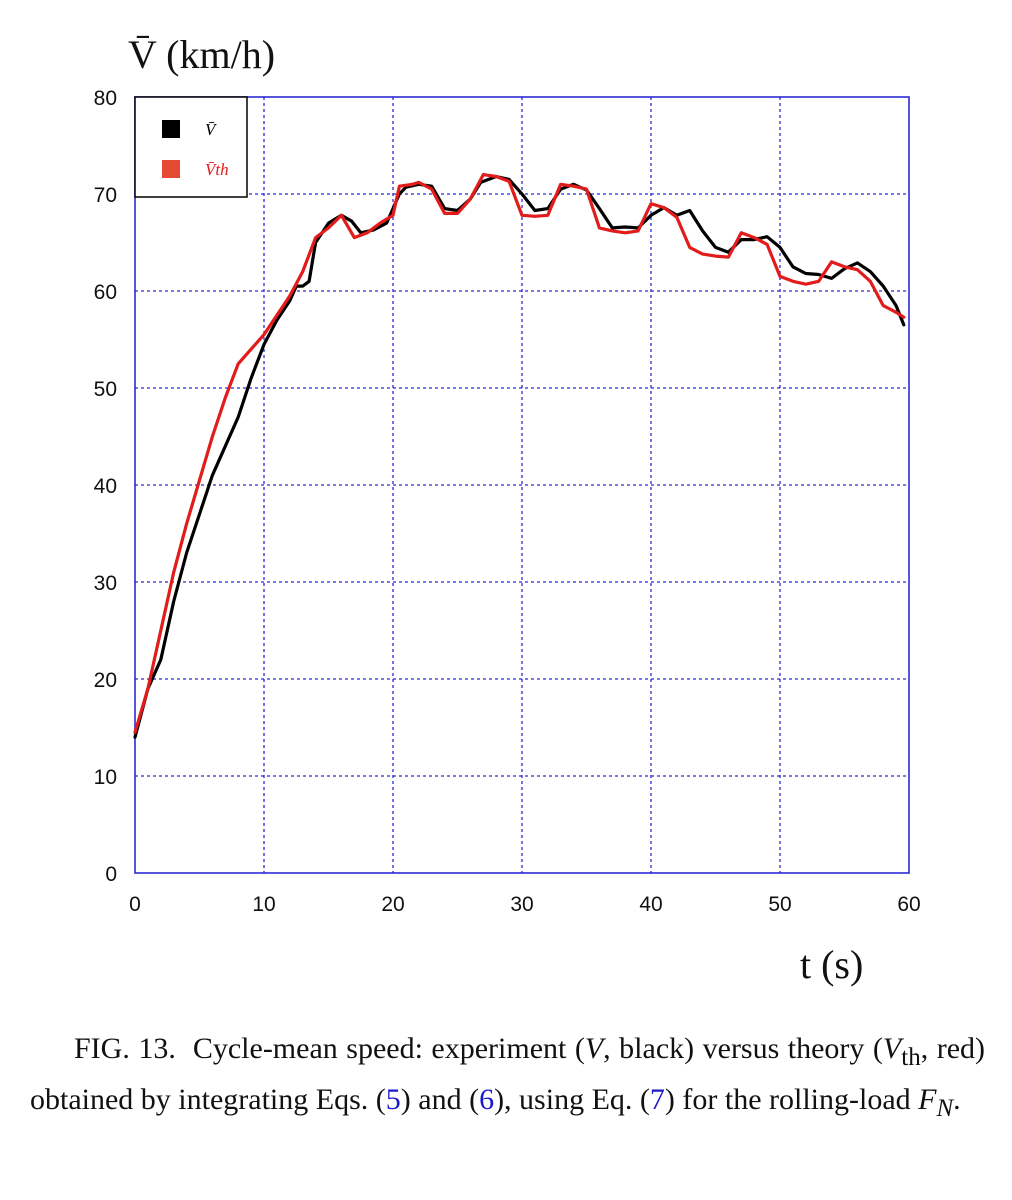 This screenshot has height=1200, width=1012. What do you see at coordinates (393, 1099) in the screenshot?
I see `eq5-link: 5` at bounding box center [393, 1099].